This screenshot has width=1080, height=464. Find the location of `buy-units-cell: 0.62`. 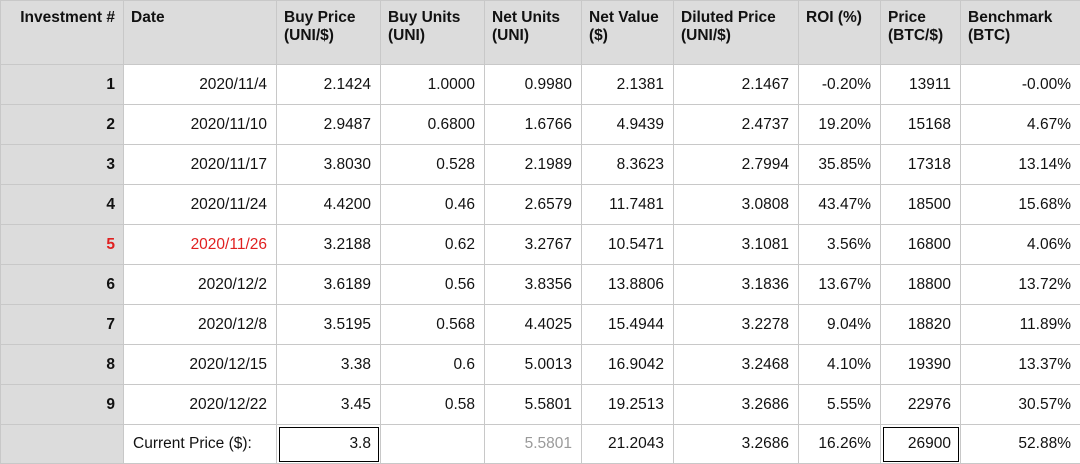

buy-units-cell: 0.62 is located at coordinates (433, 245).